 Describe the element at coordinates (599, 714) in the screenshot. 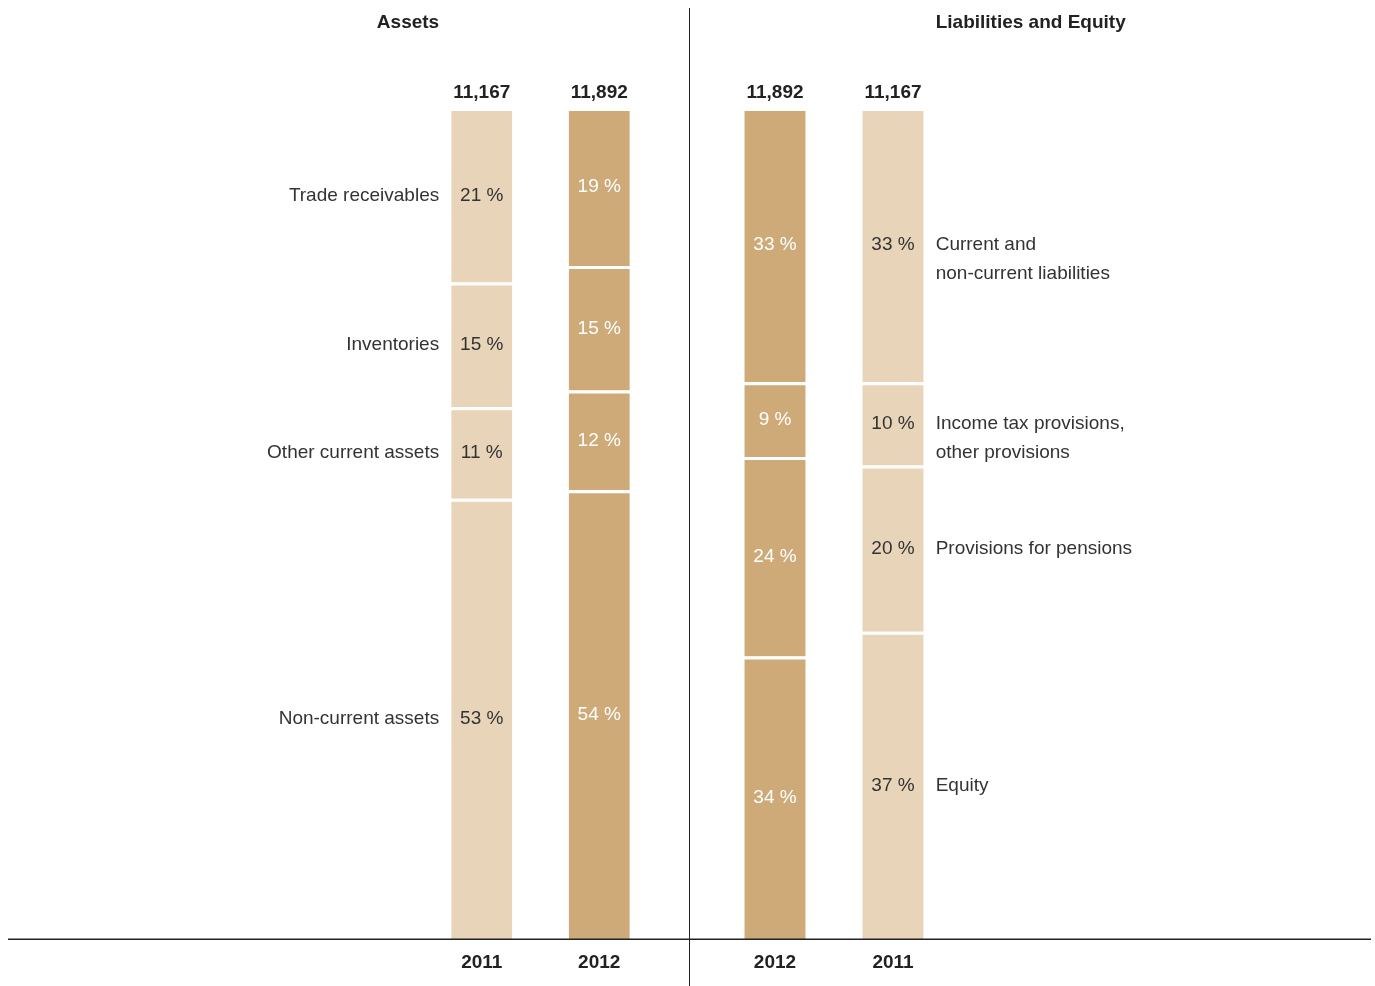

I see `data-label: 54 %` at that location.